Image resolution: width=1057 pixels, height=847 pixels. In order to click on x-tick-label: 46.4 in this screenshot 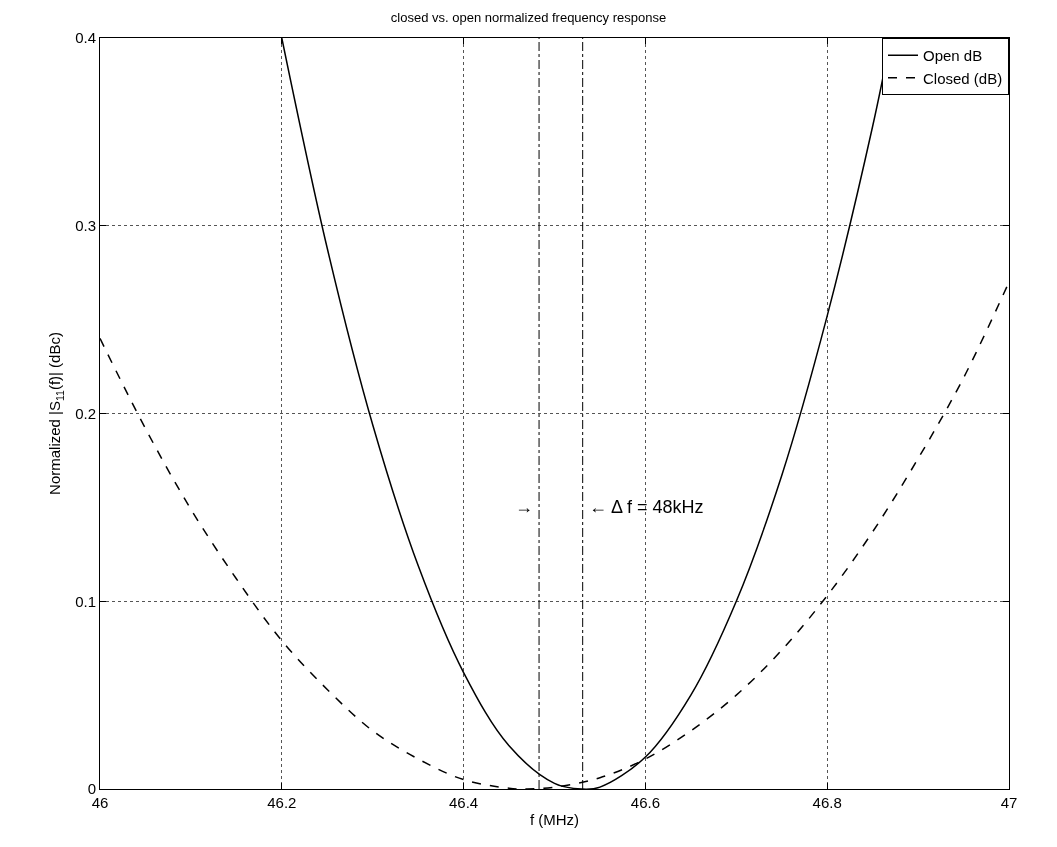, I will do `click(464, 802)`.